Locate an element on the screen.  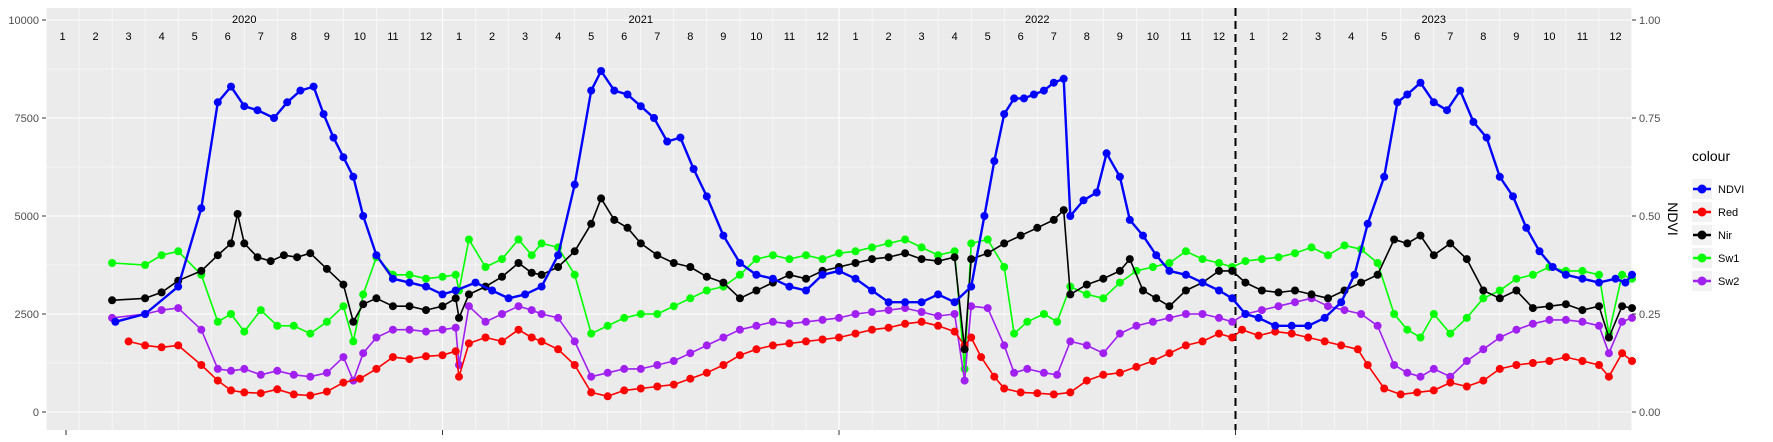
y-left-tick-label: 7500 is located at coordinates (27, 119).